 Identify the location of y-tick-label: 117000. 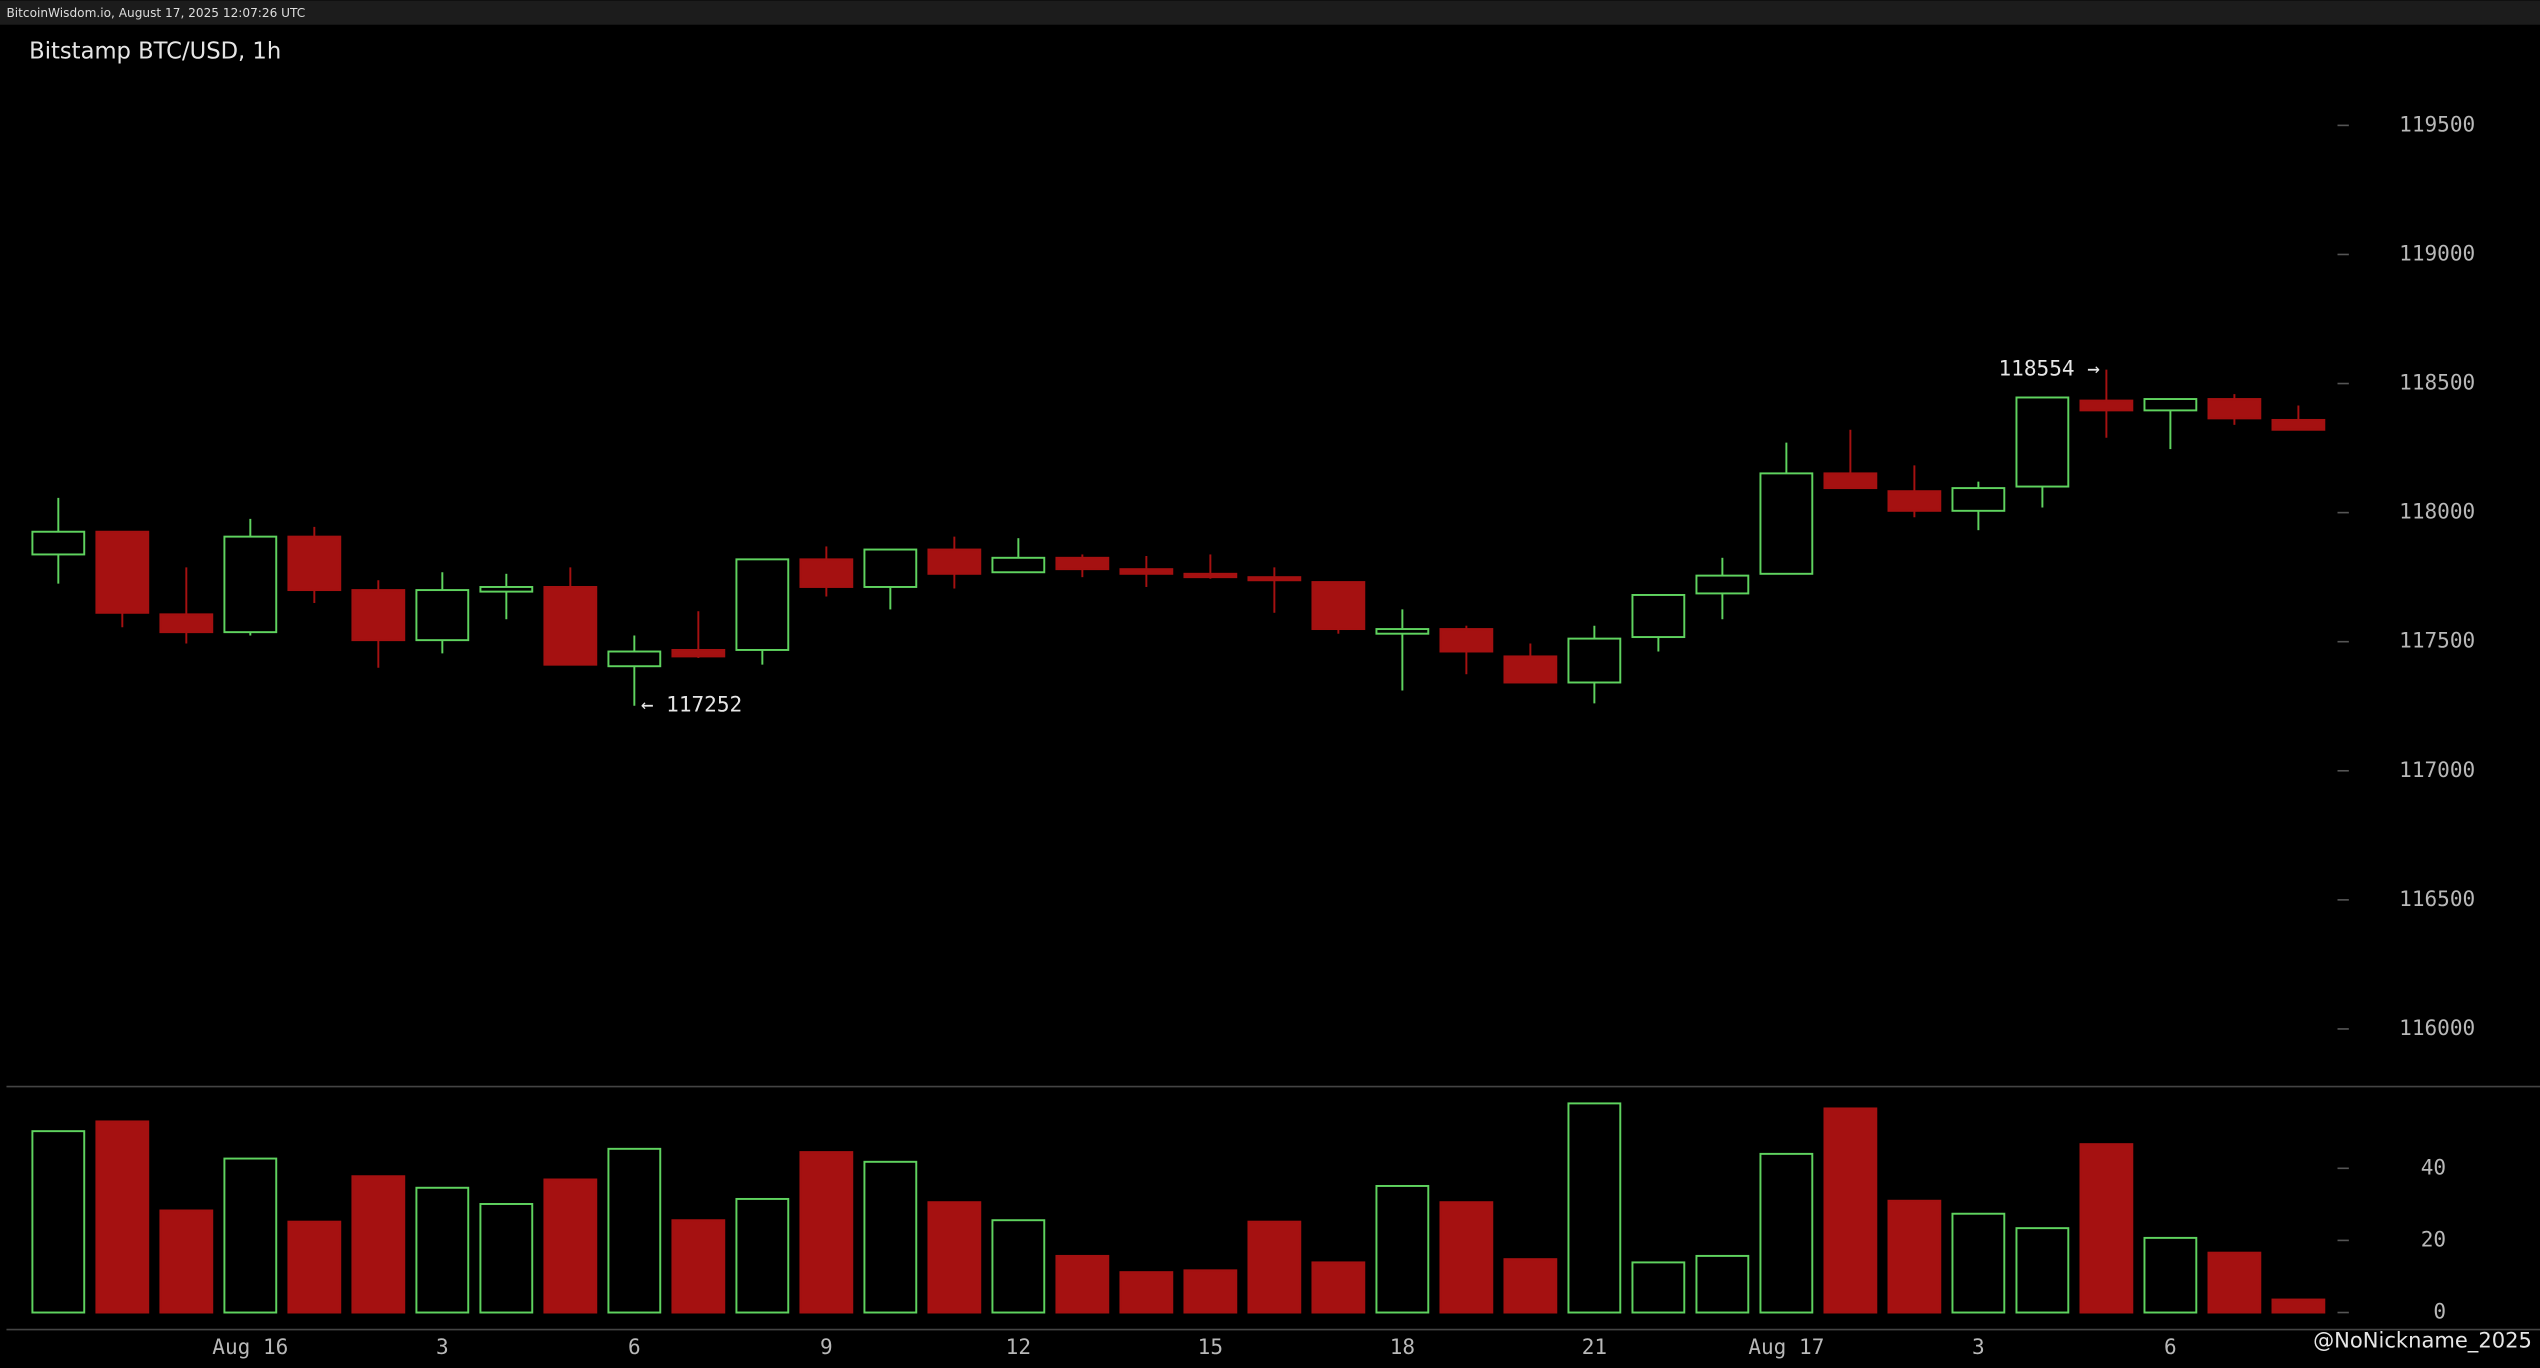
(2437, 769).